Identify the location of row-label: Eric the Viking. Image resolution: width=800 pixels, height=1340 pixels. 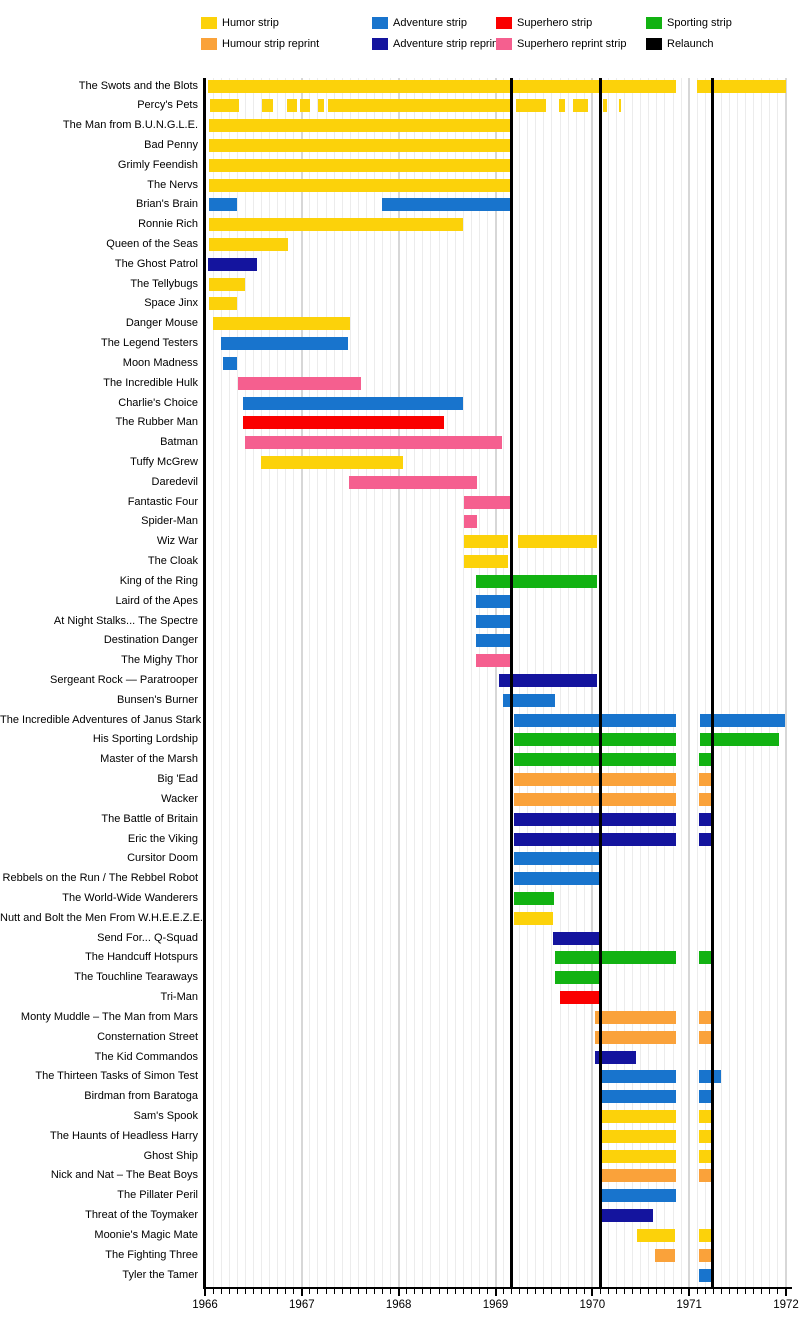
(162, 838).